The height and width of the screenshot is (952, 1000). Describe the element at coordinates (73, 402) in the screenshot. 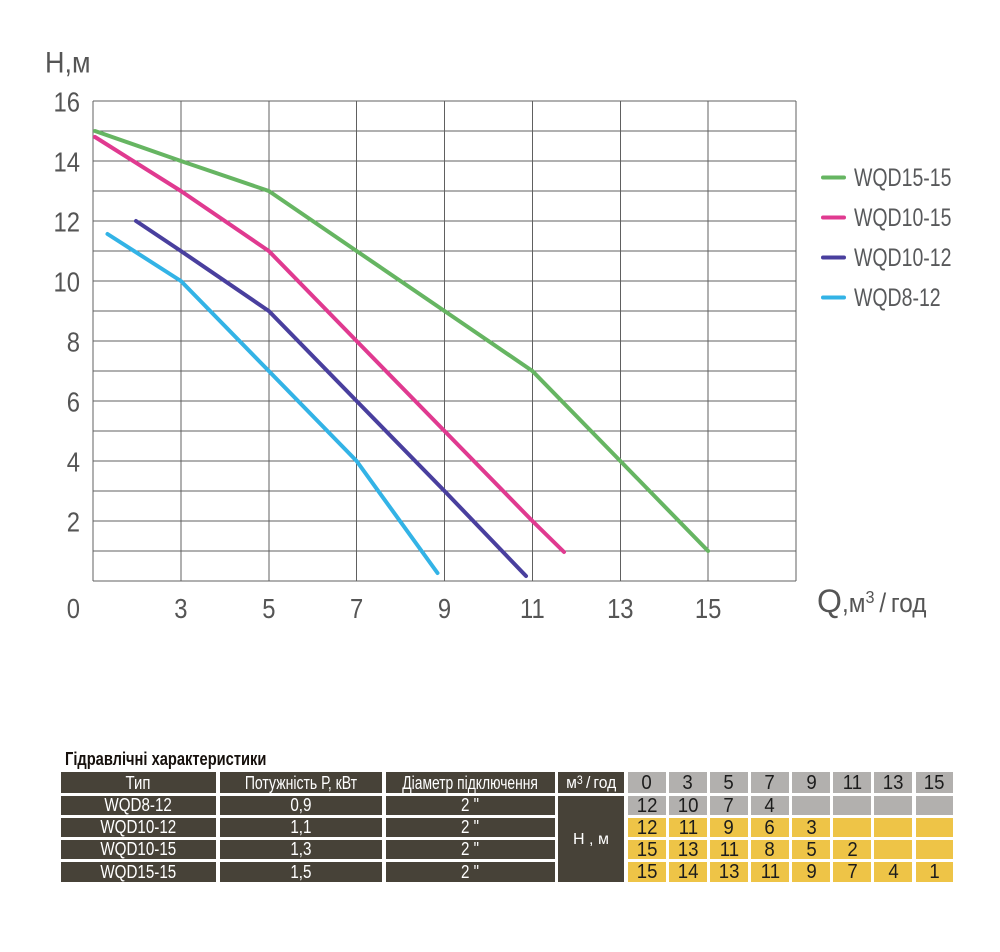

I see `svg-text: 6` at that location.